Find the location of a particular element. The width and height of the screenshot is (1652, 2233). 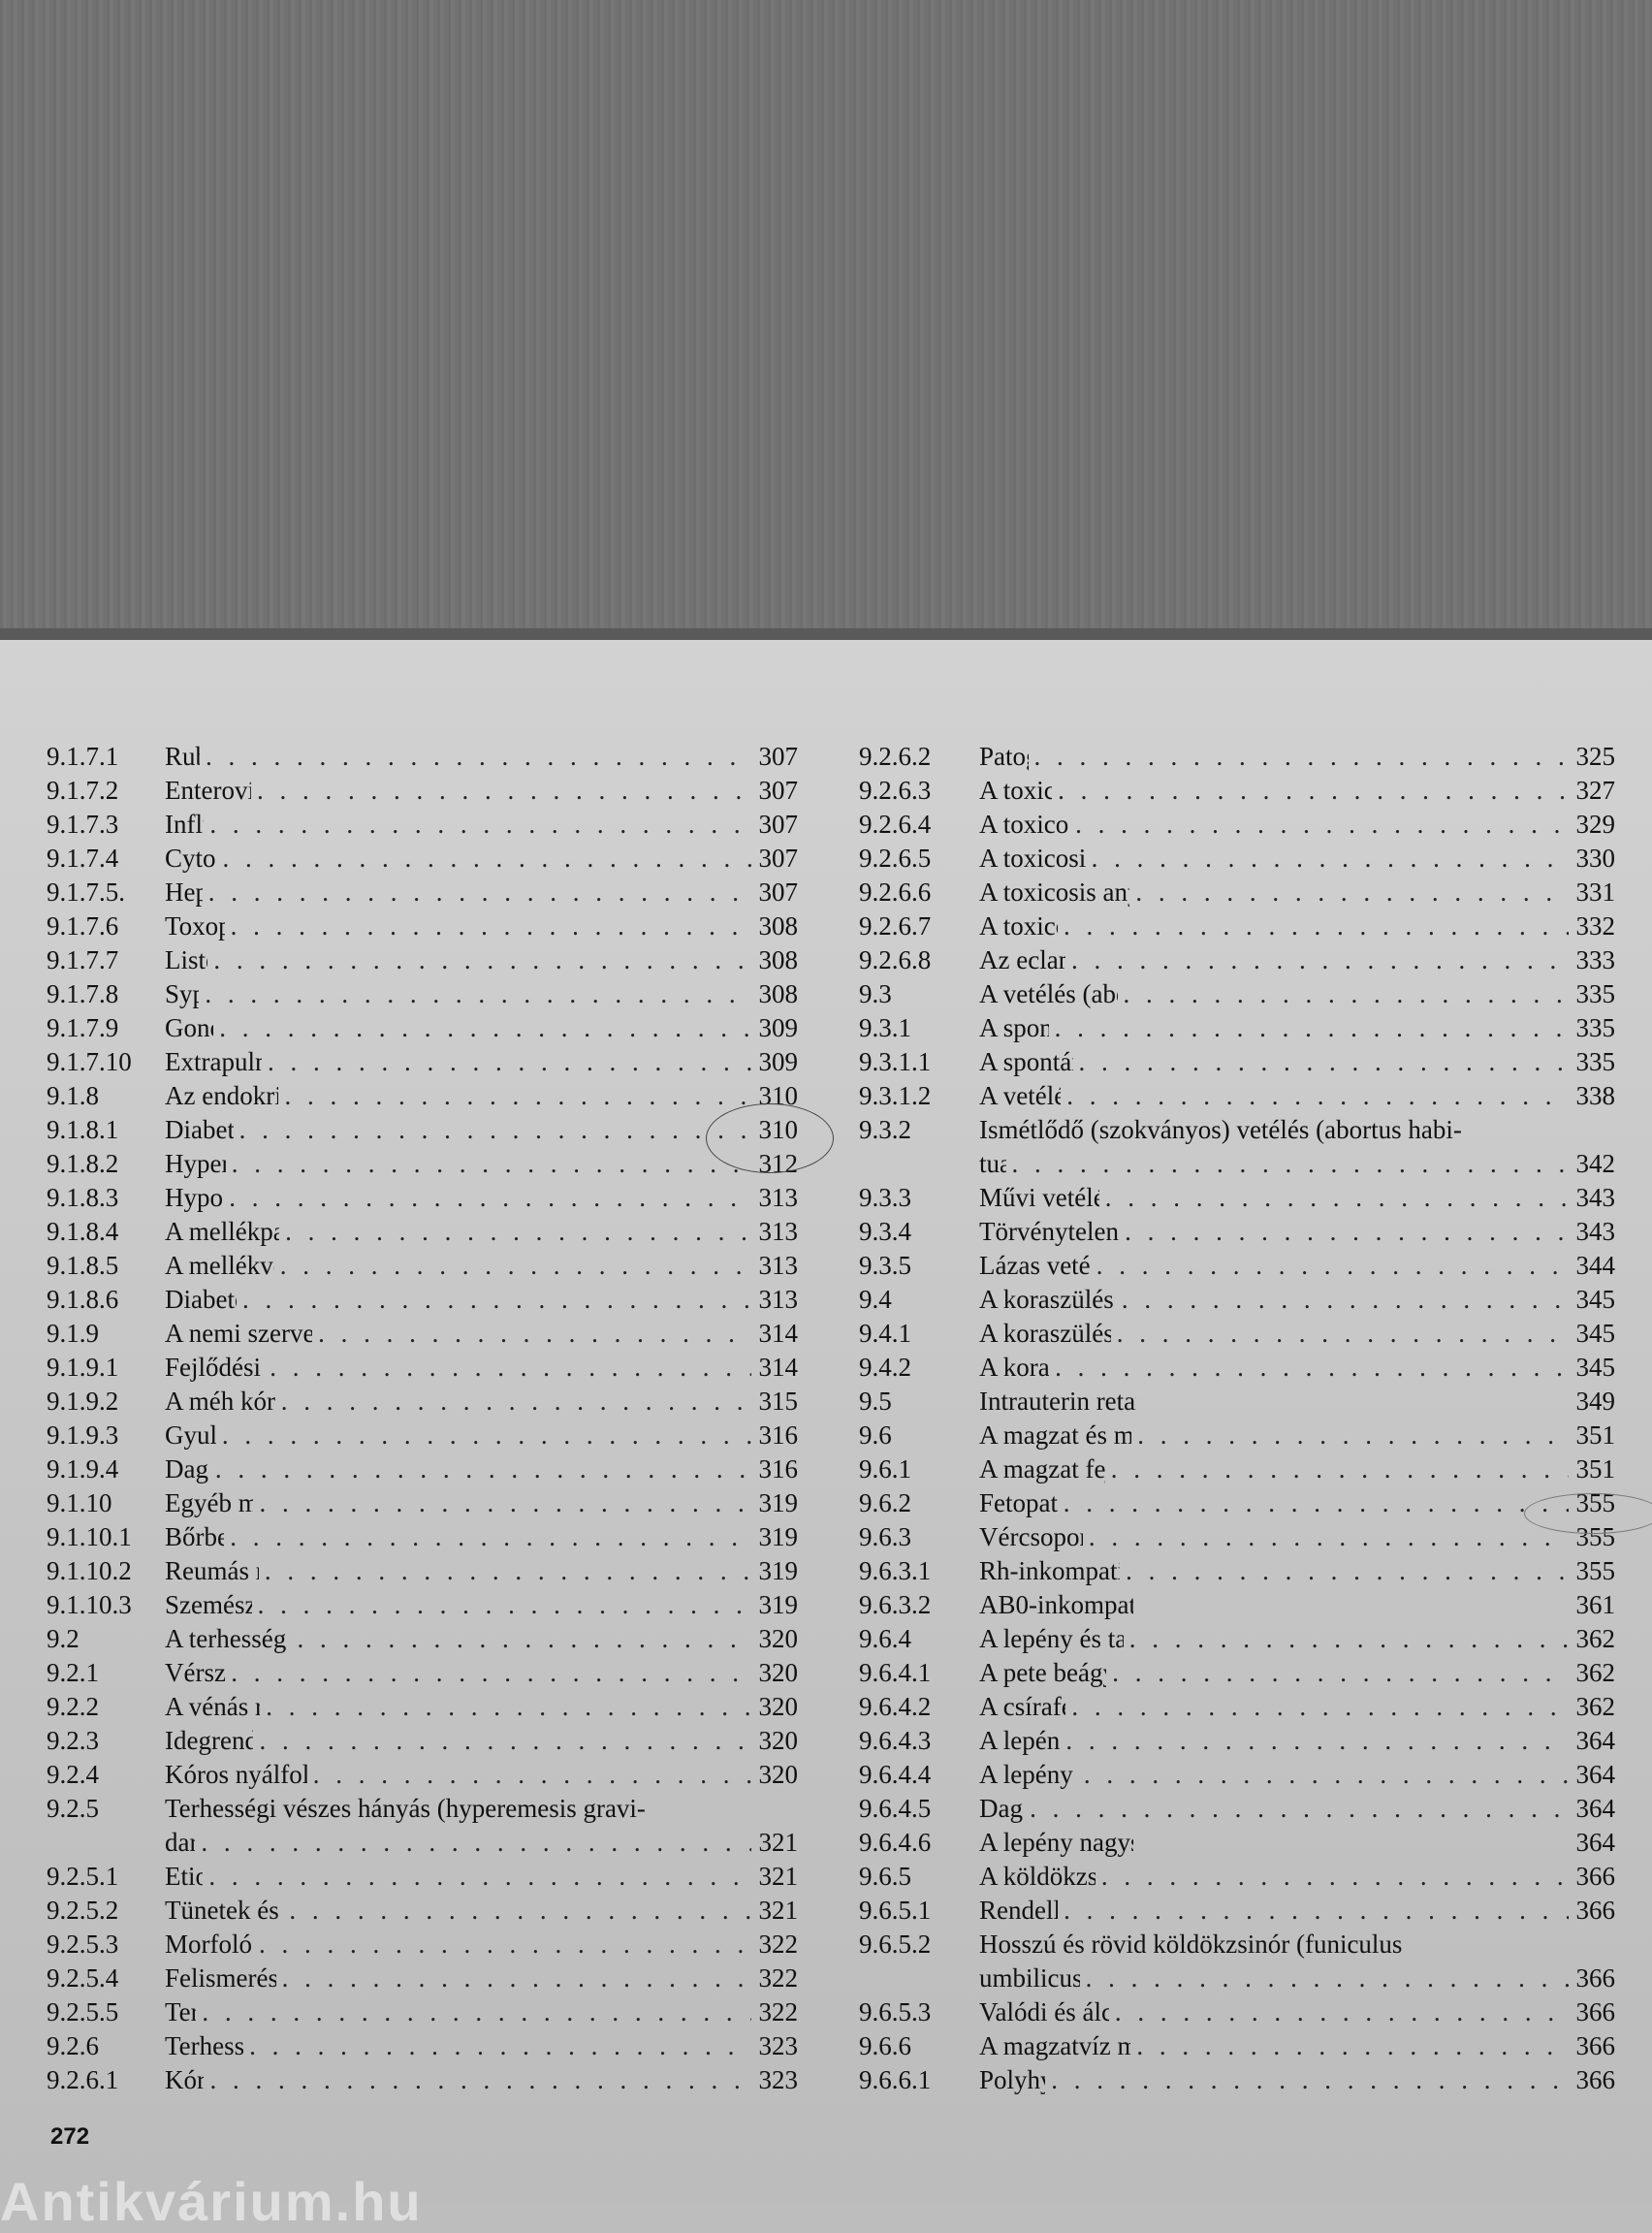

entry-number: 9.3.1.1 is located at coordinates (896, 1061).